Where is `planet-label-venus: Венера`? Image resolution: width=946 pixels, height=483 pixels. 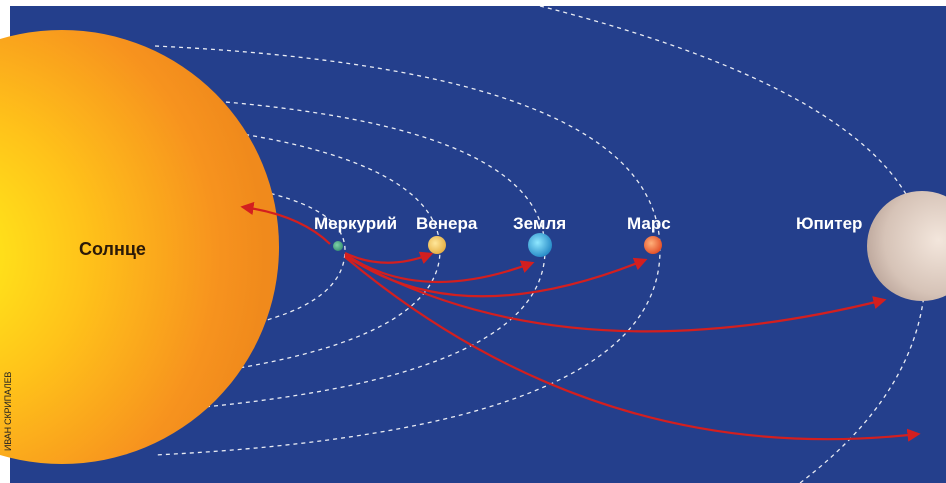
planet-label-venus: Венера is located at coordinates (447, 223).